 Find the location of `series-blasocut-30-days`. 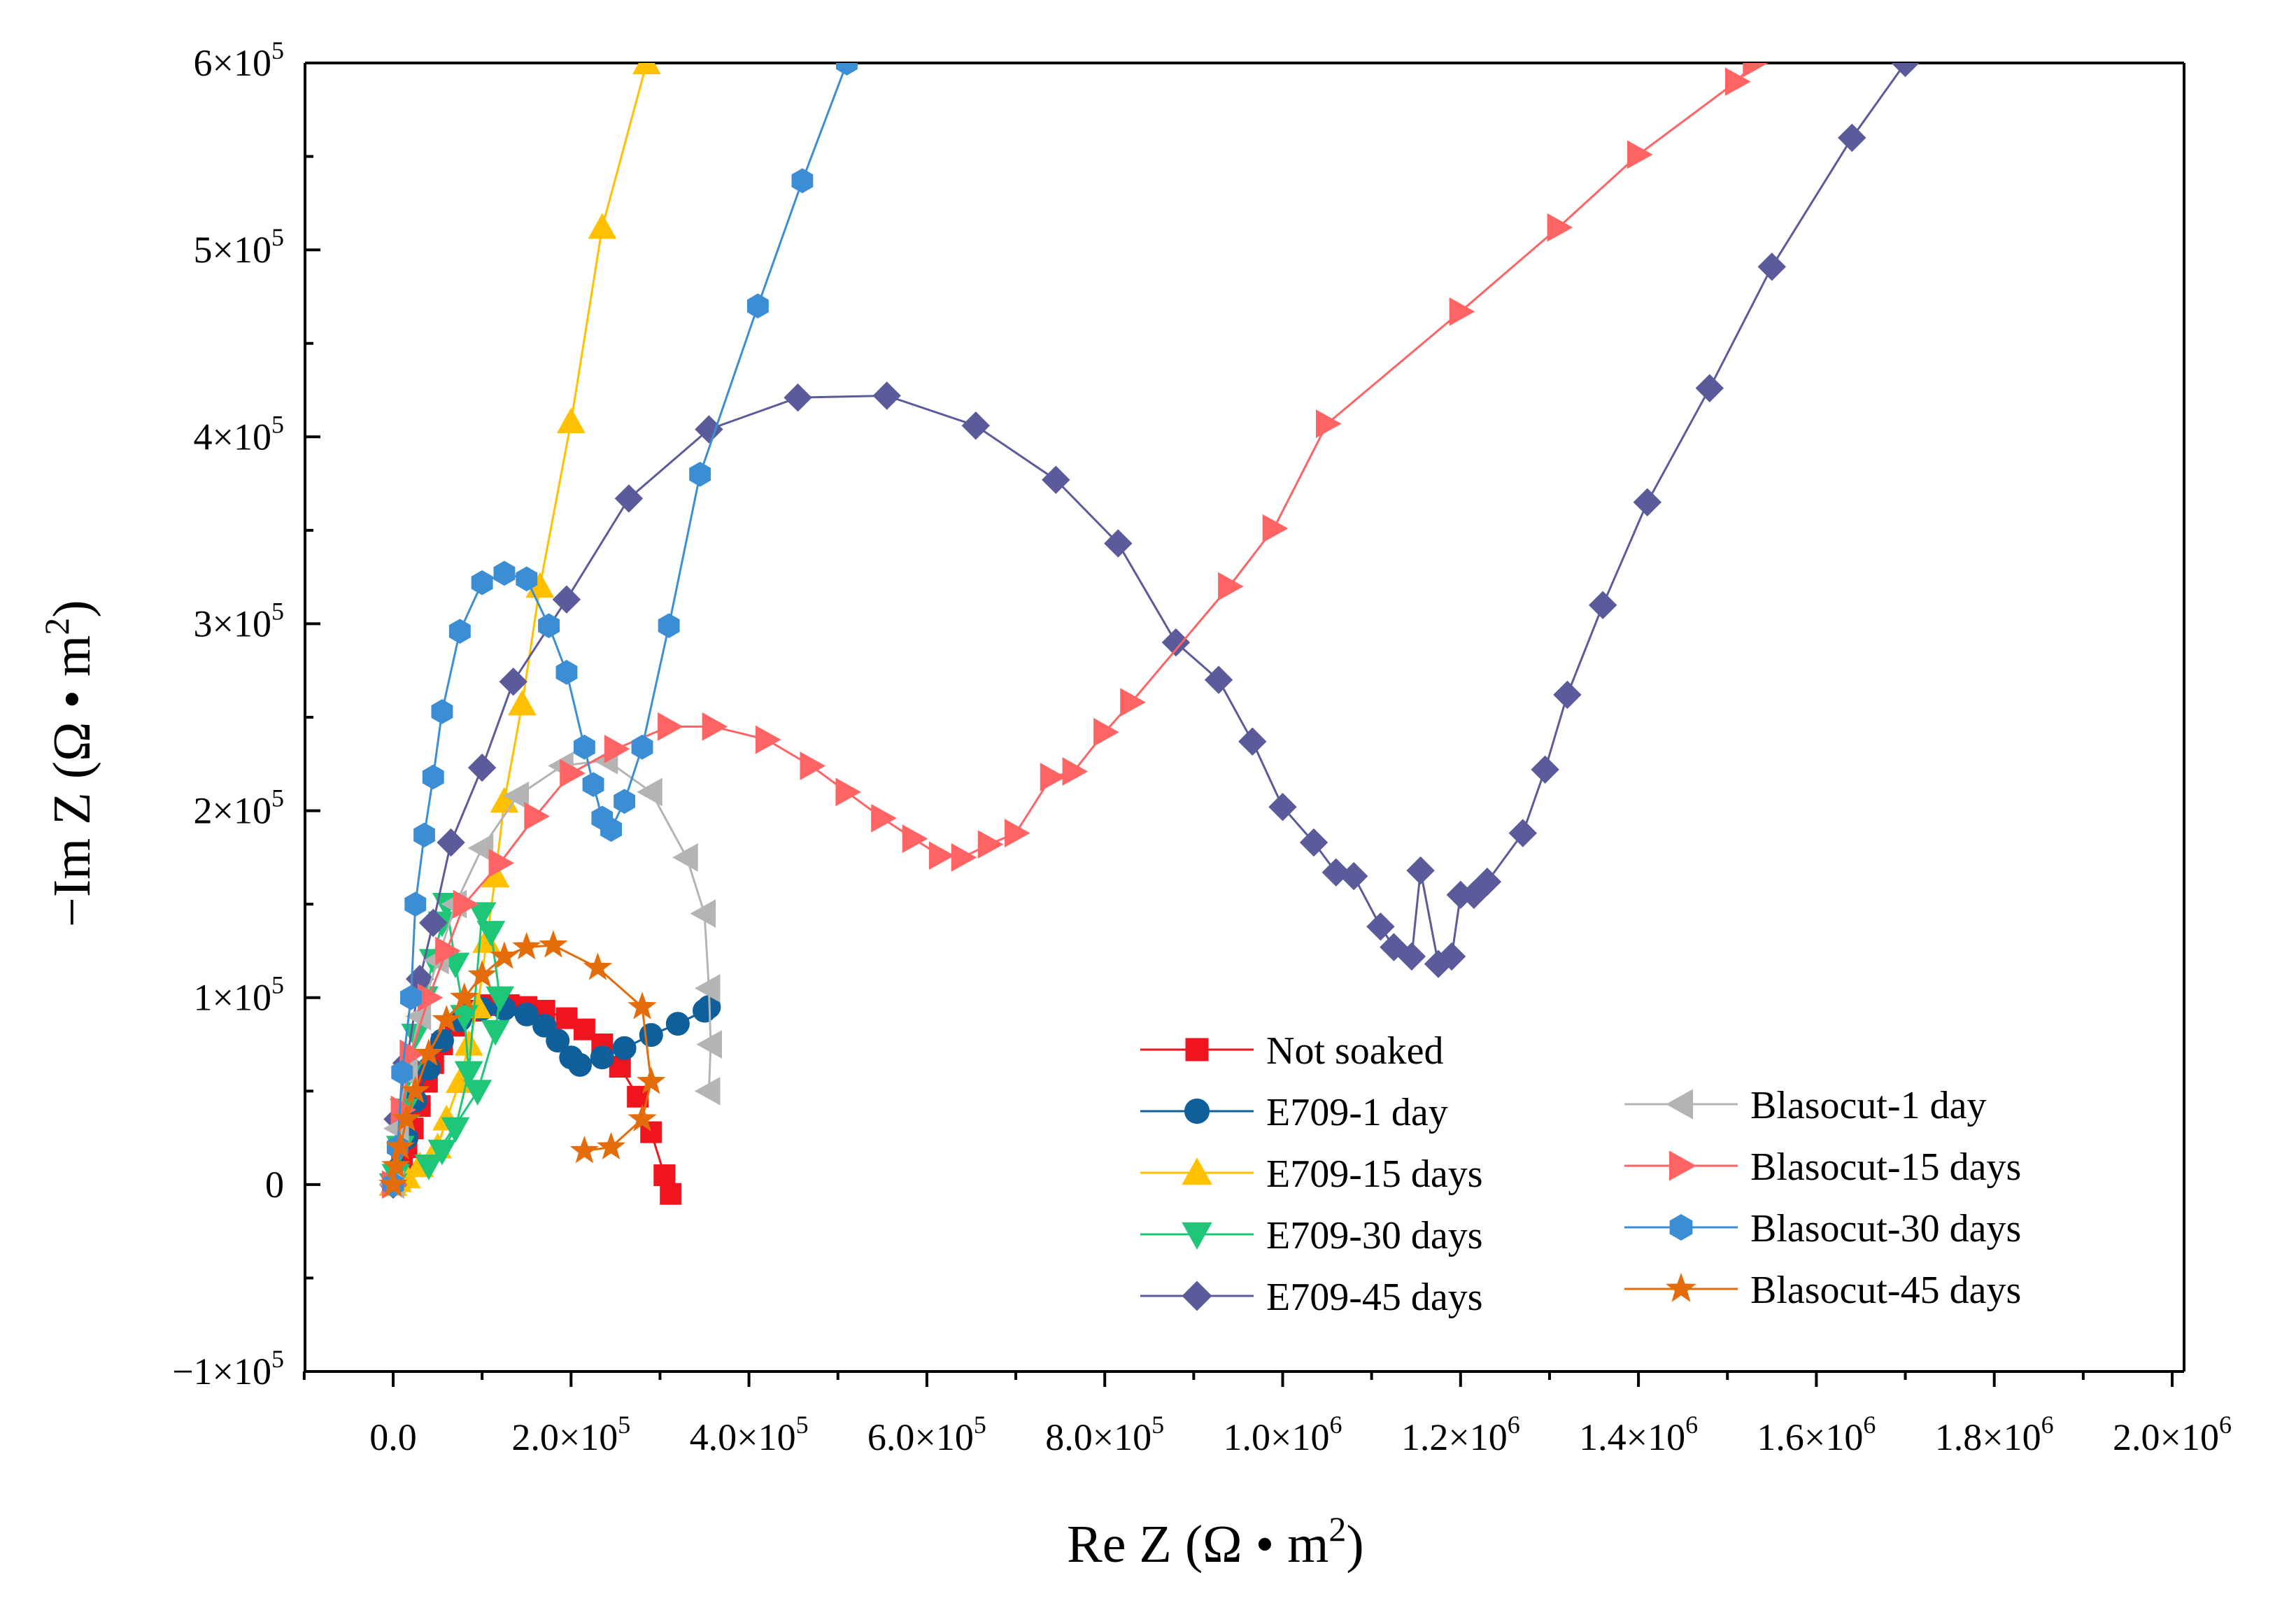

series-blasocut-30-days is located at coordinates (620, 630).